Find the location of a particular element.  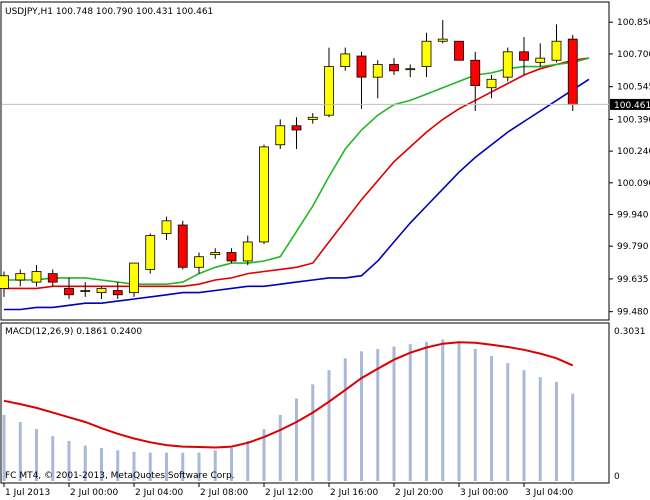

macd-axis-min: 0 is located at coordinates (617, 477).